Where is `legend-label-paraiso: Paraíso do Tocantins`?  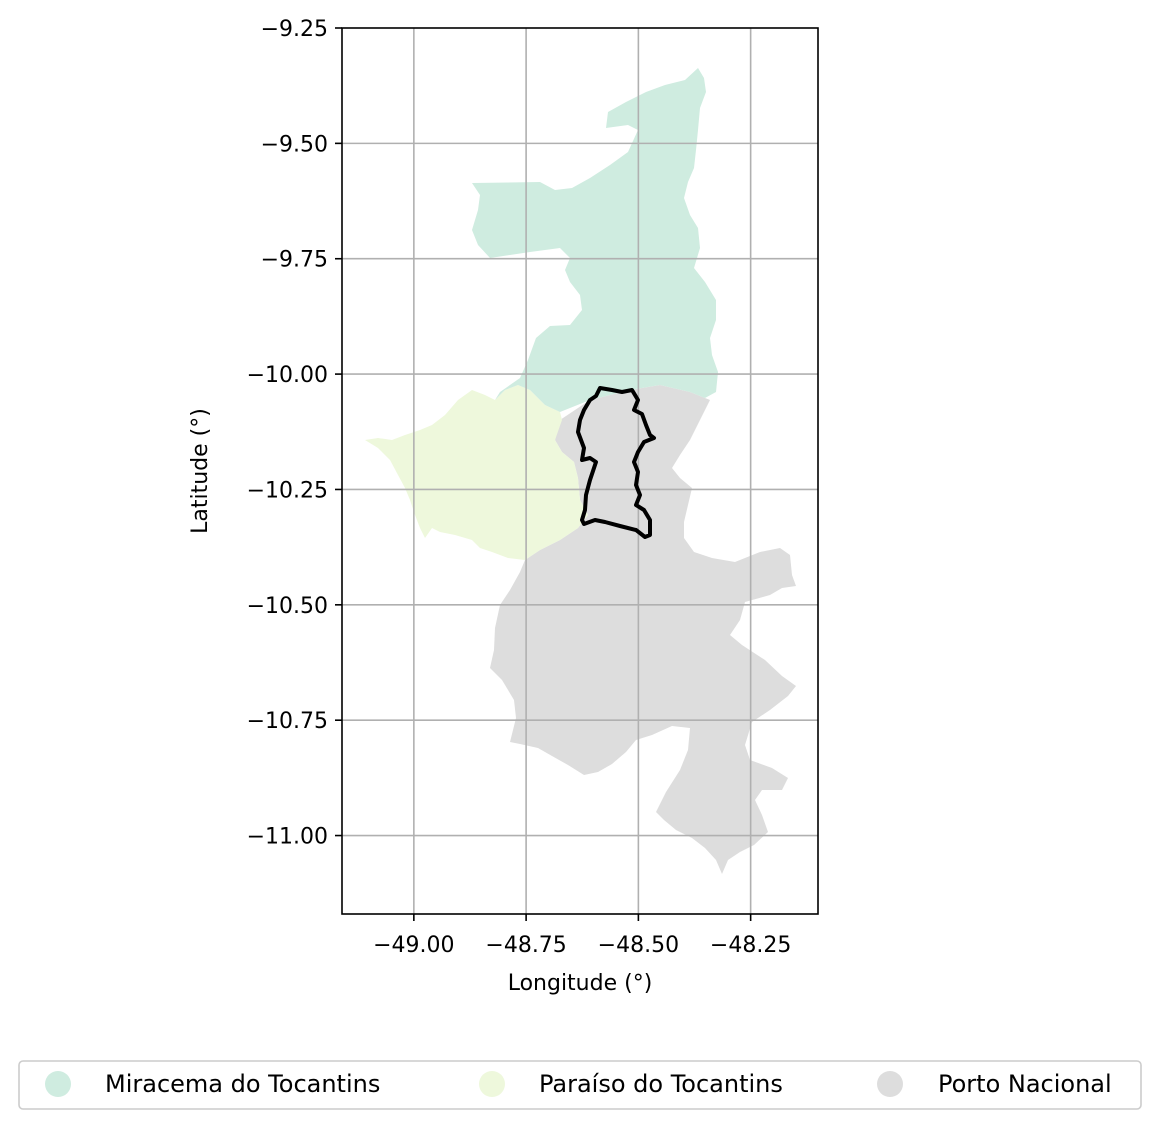 legend-label-paraiso: Paraíso do Tocantins is located at coordinates (661, 1084).